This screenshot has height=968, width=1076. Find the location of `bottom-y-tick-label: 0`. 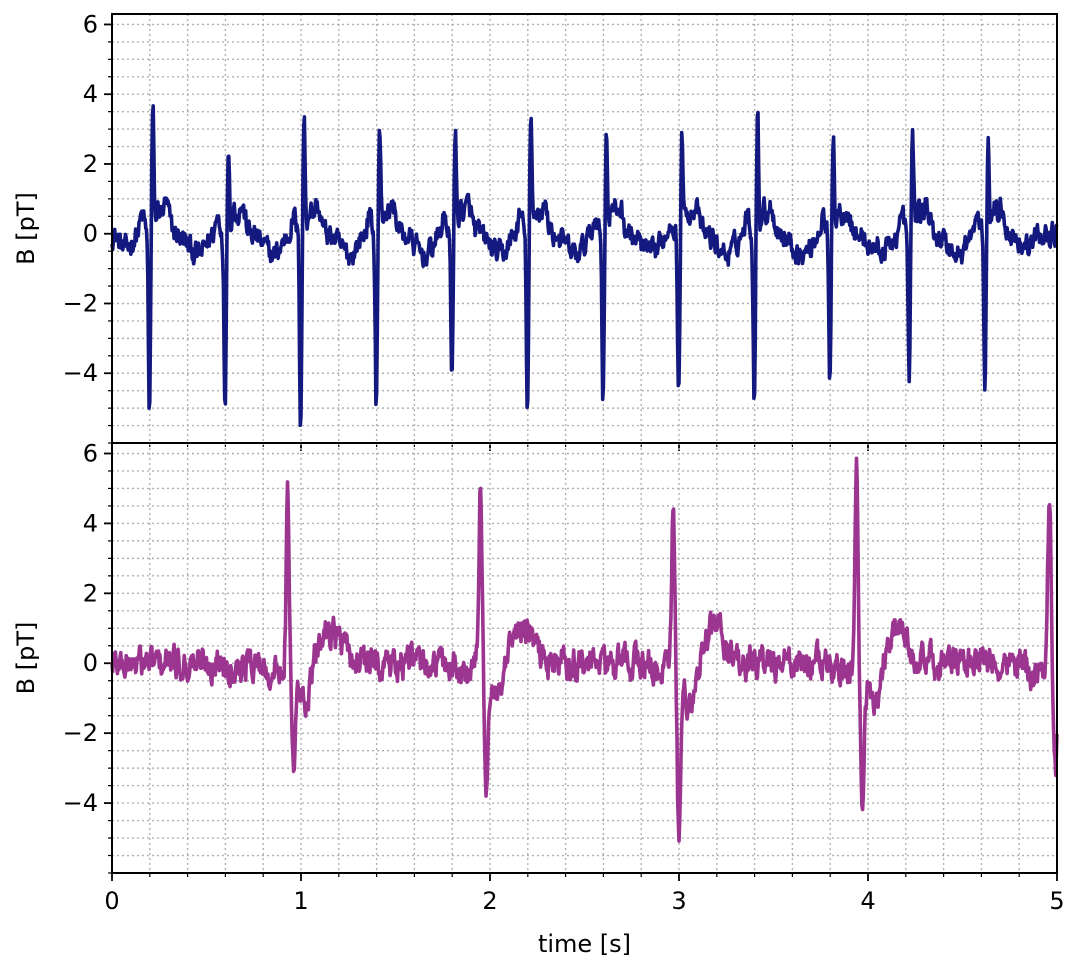

bottom-y-tick-label: 0 is located at coordinates (90, 663).